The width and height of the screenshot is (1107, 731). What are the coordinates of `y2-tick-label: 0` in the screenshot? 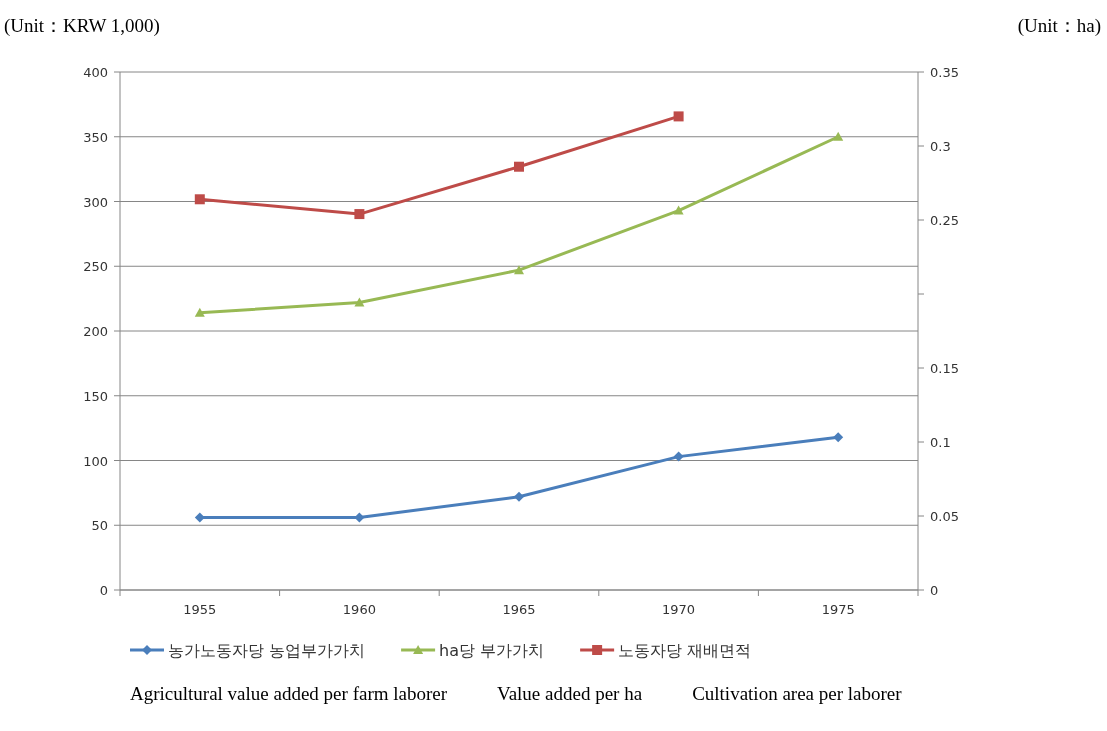 It's located at (934, 590).